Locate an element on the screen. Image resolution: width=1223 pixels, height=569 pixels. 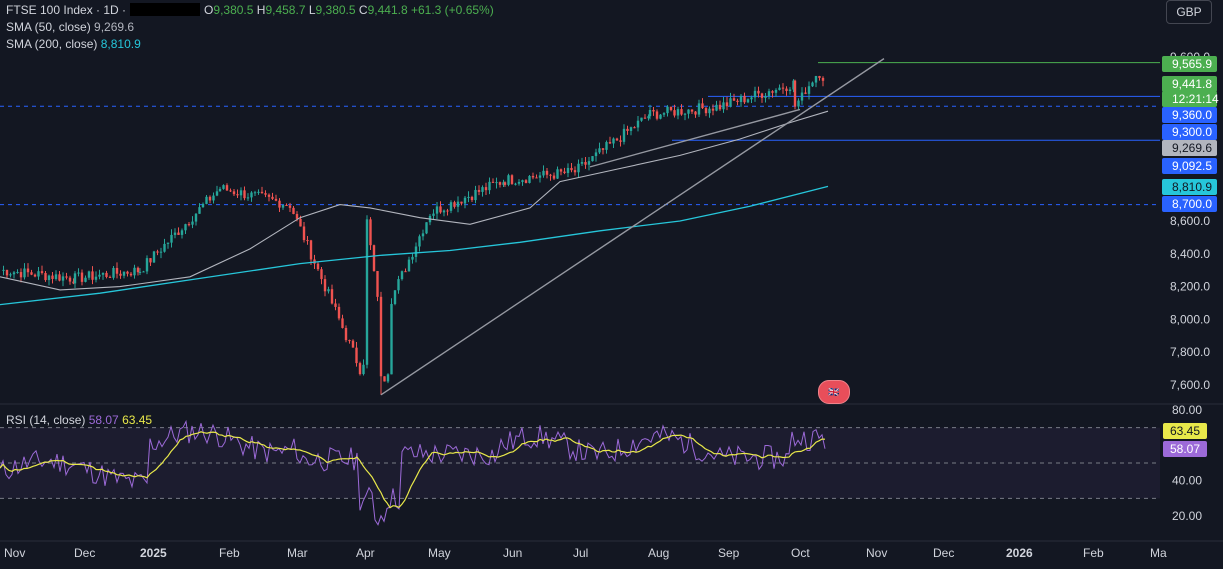
sma50-value: 9,269.6 is located at coordinates (114, 27).